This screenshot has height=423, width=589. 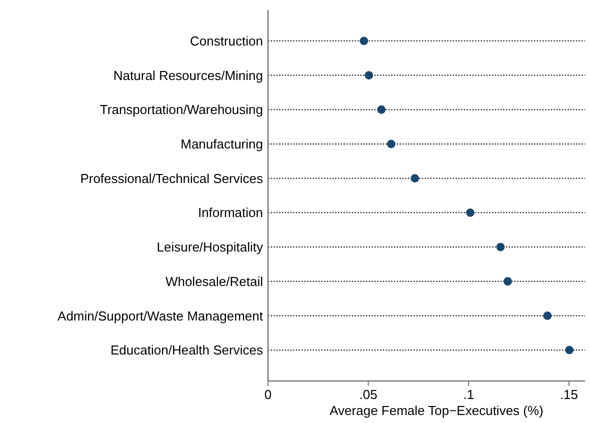 What do you see at coordinates (230, 212) in the screenshot?
I see `y-tick-label: Information` at bounding box center [230, 212].